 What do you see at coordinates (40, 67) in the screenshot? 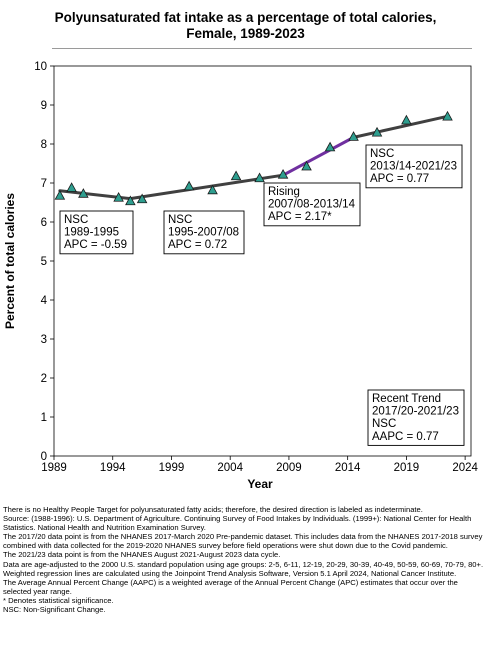
I see `y-tick-label: 10` at bounding box center [40, 67].